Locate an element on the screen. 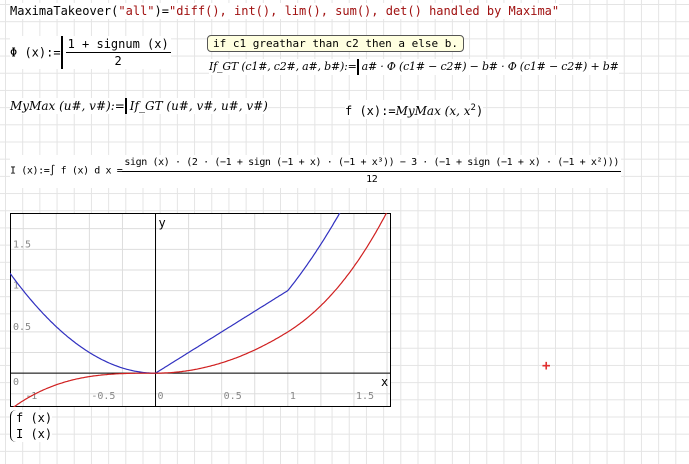  legend-I: I (x) is located at coordinates (34, 434).